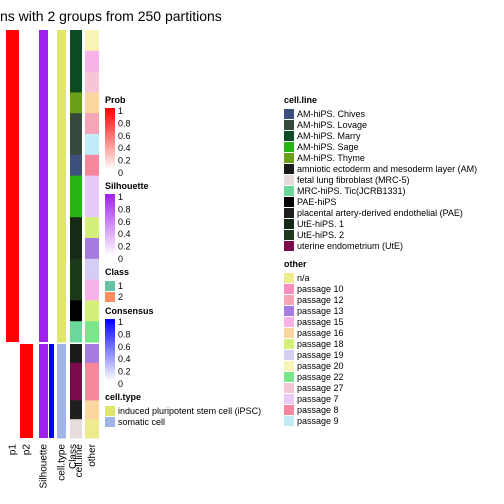  I want to click on other-legend-label: passage 15, so click(320, 322).